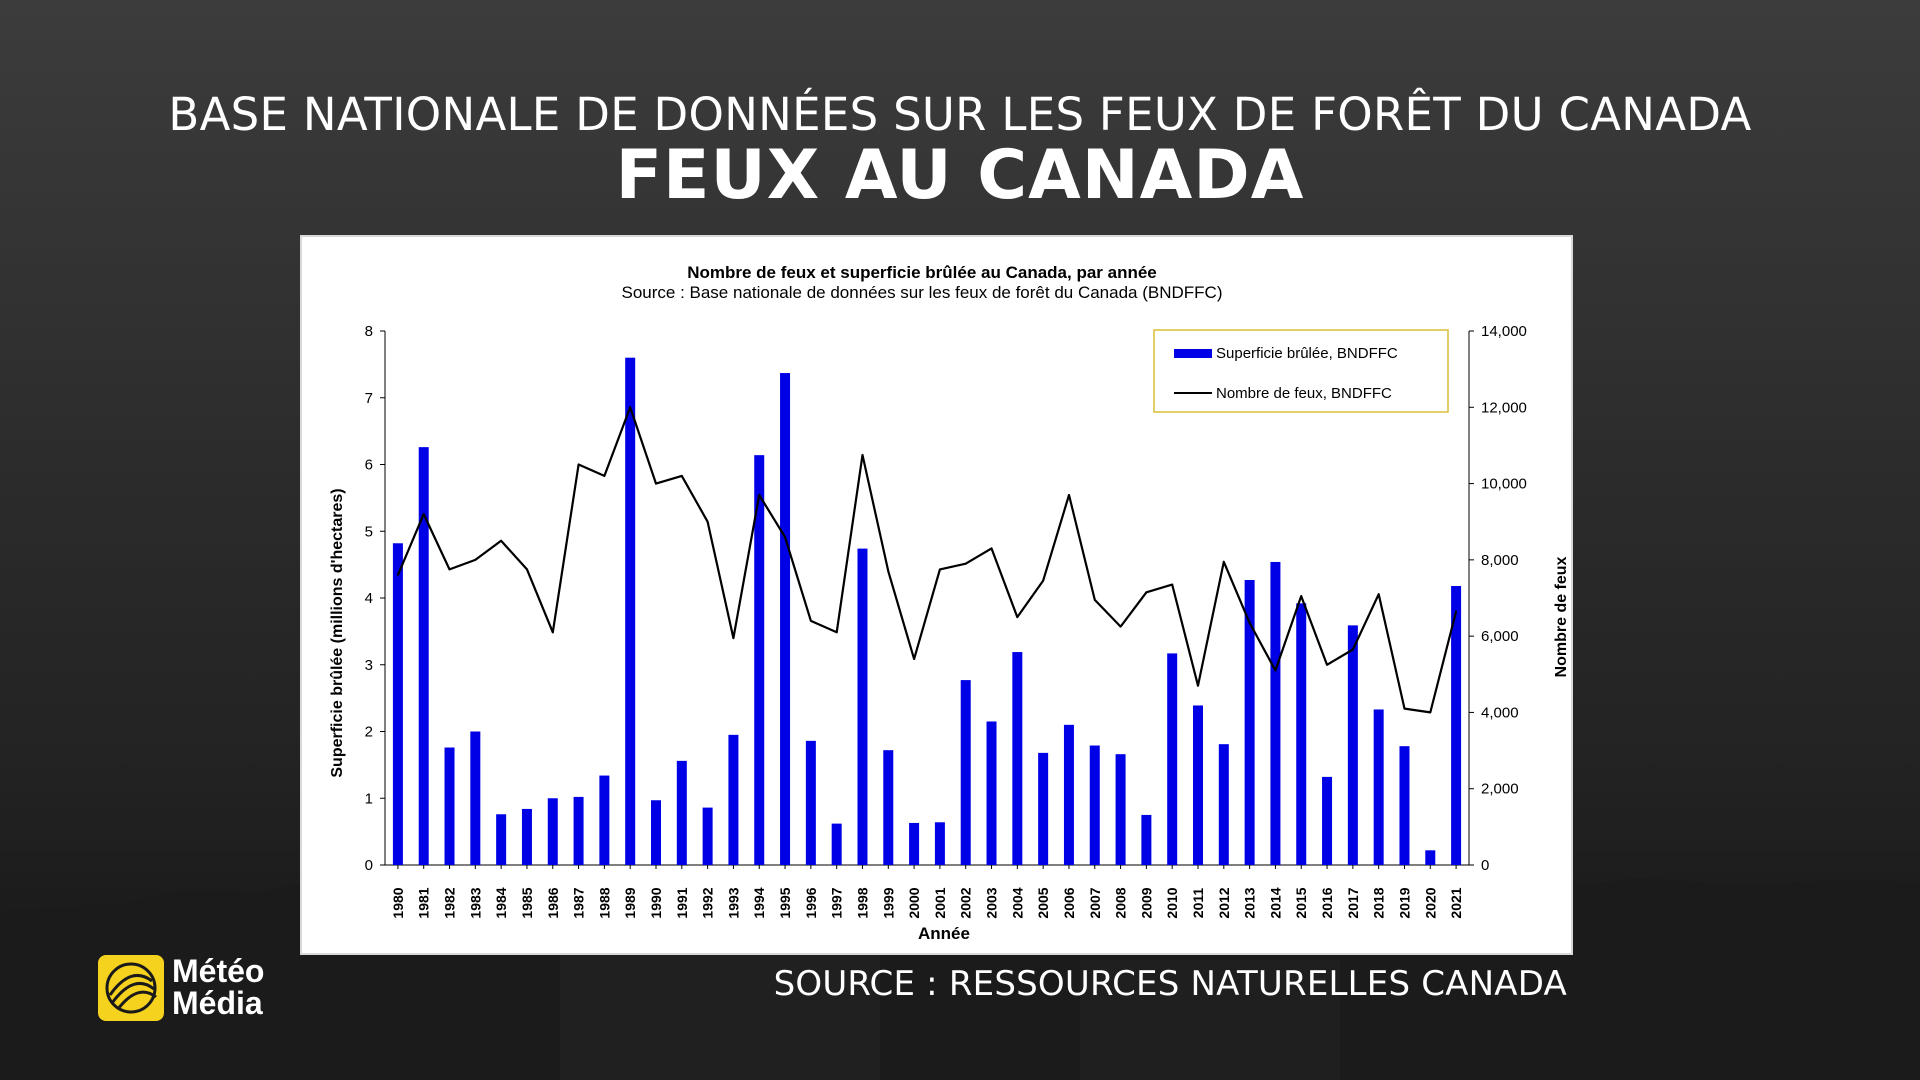 This screenshot has width=1920, height=1080. I want to click on y-tick-label: 4, so click(369, 598).